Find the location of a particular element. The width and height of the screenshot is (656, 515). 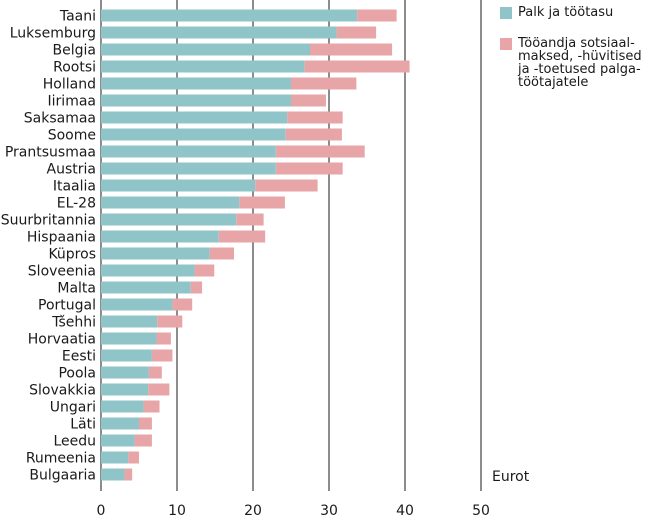

category-label-4: Holland is located at coordinates (69, 85).